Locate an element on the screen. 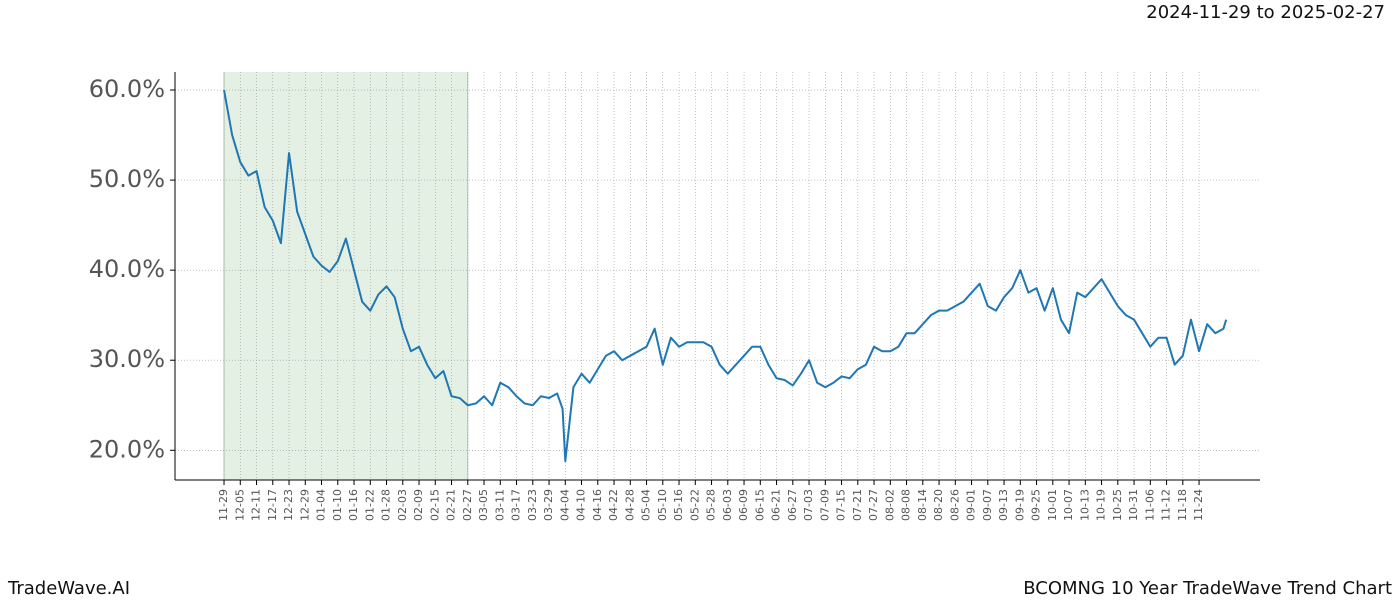 This screenshot has height=600, width=1400. x-tick-label: 07-03 is located at coordinates (808, 505).